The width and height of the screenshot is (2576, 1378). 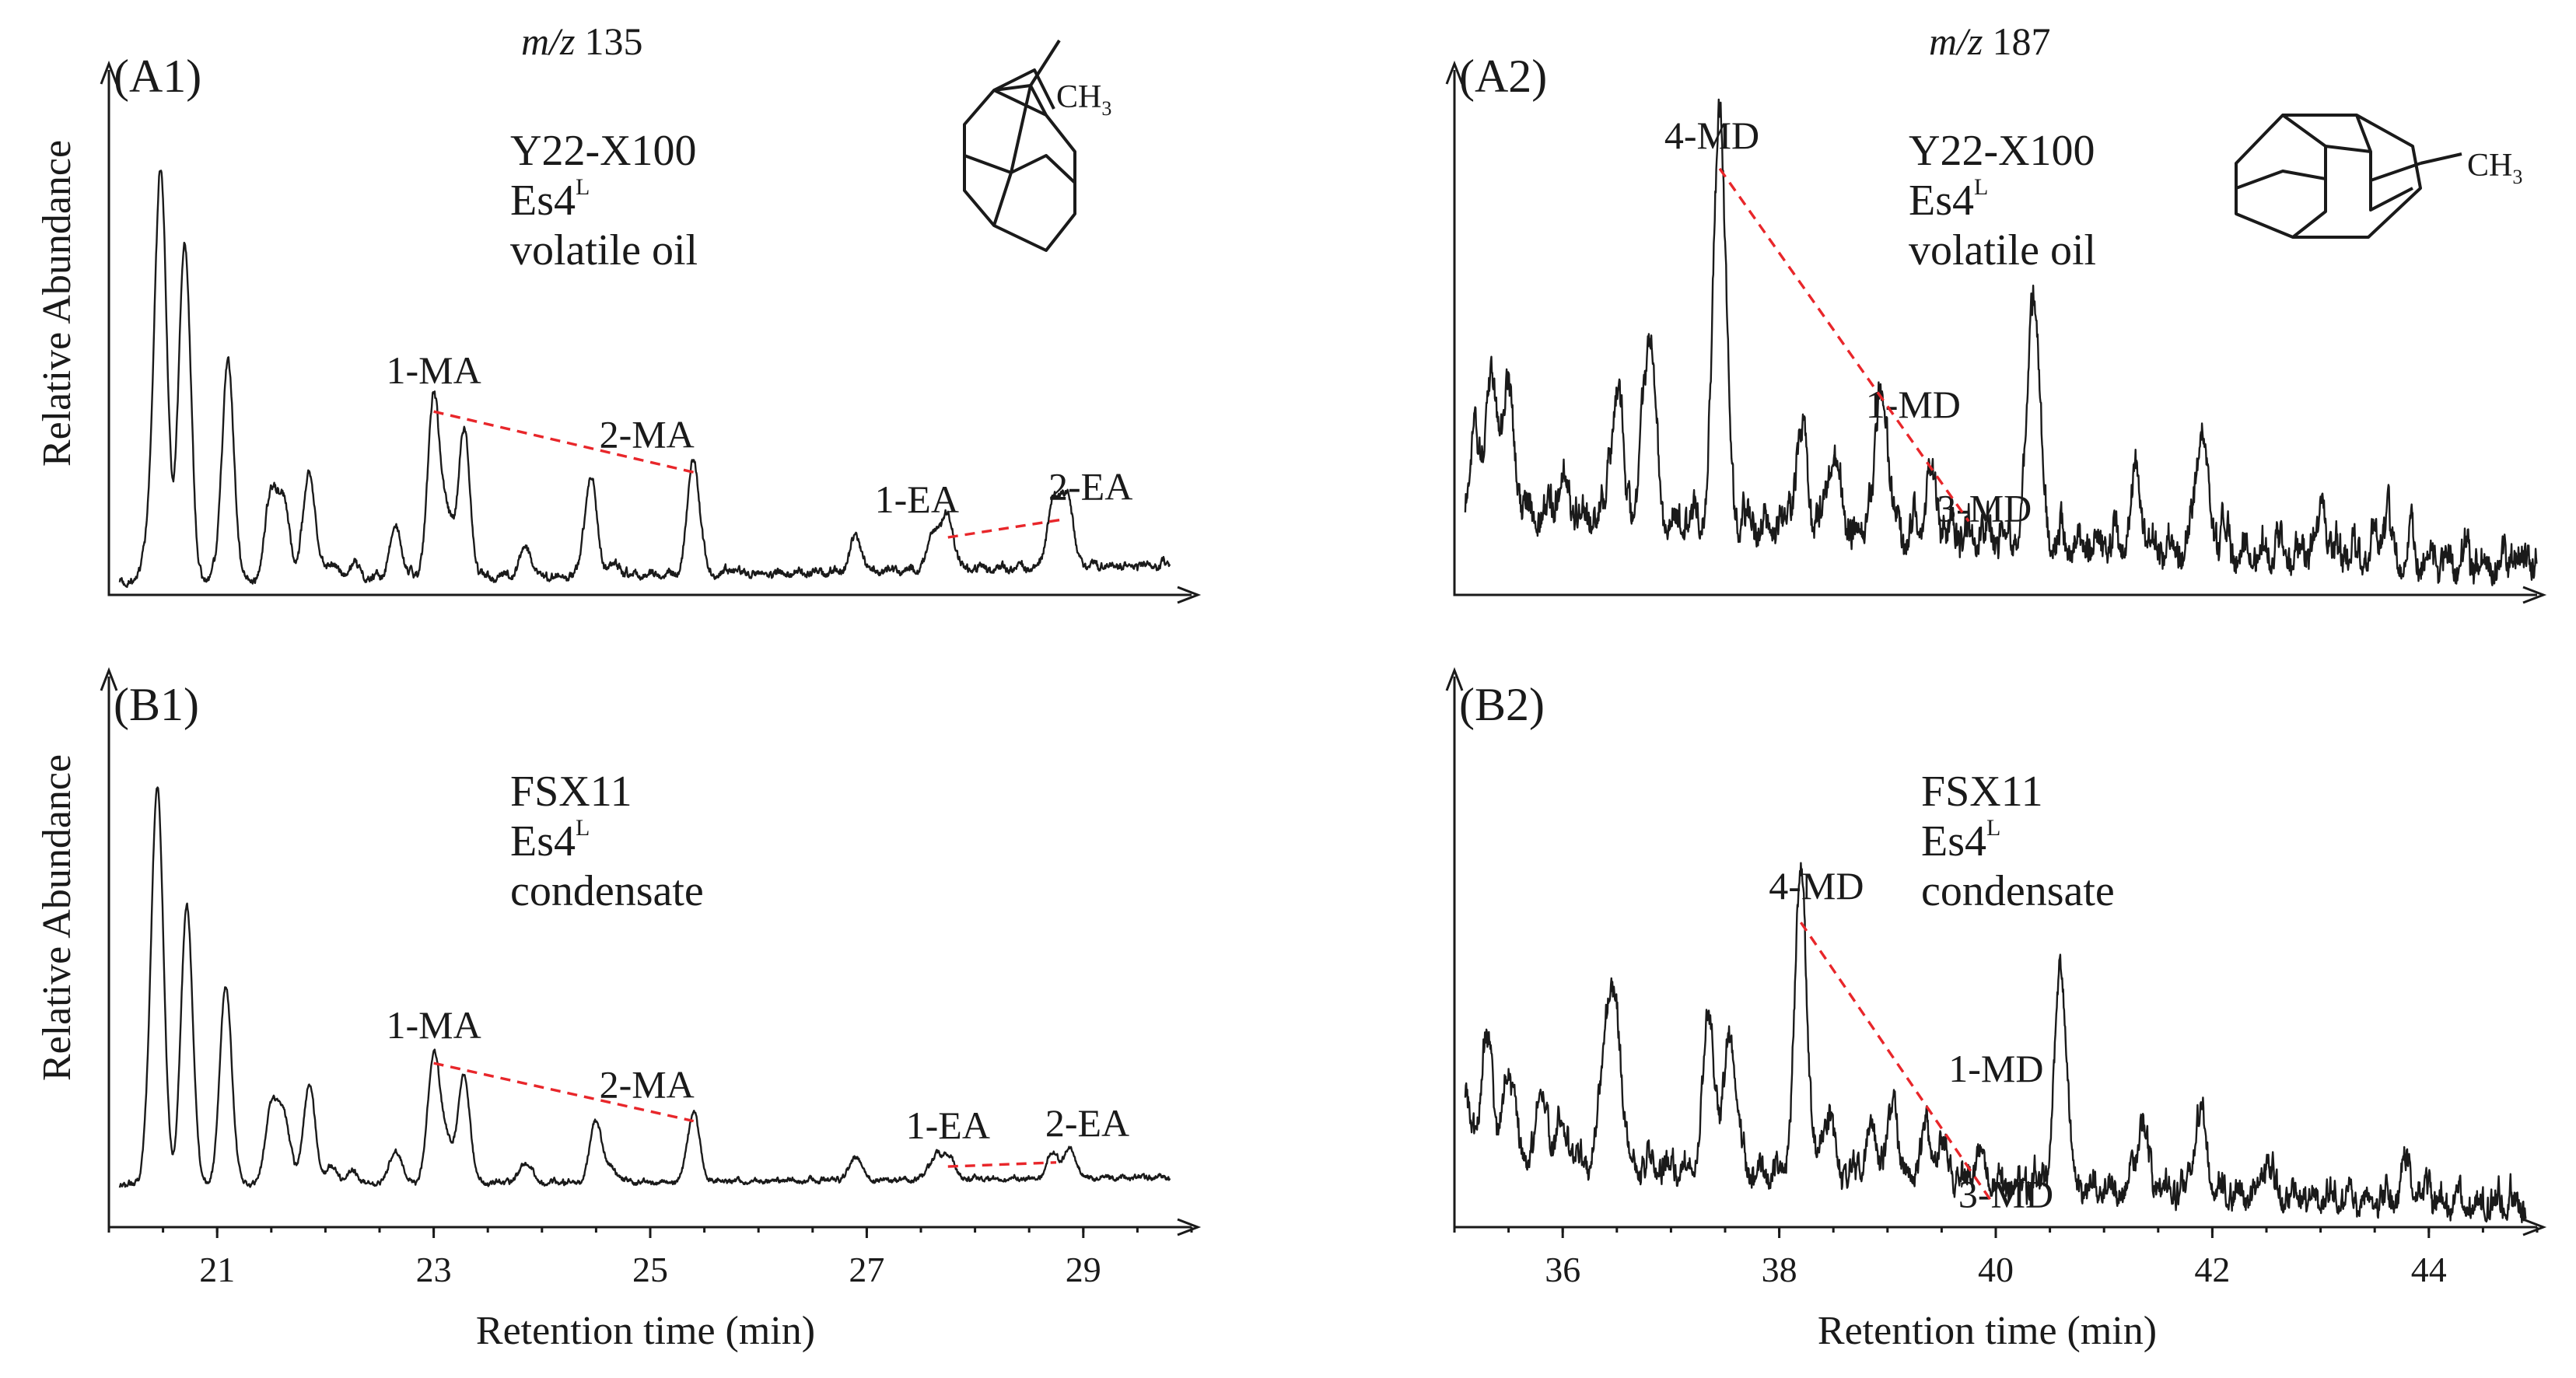 What do you see at coordinates (867, 1269) in the screenshot?
I see `x-left-tick-label-3: 27` at bounding box center [867, 1269].